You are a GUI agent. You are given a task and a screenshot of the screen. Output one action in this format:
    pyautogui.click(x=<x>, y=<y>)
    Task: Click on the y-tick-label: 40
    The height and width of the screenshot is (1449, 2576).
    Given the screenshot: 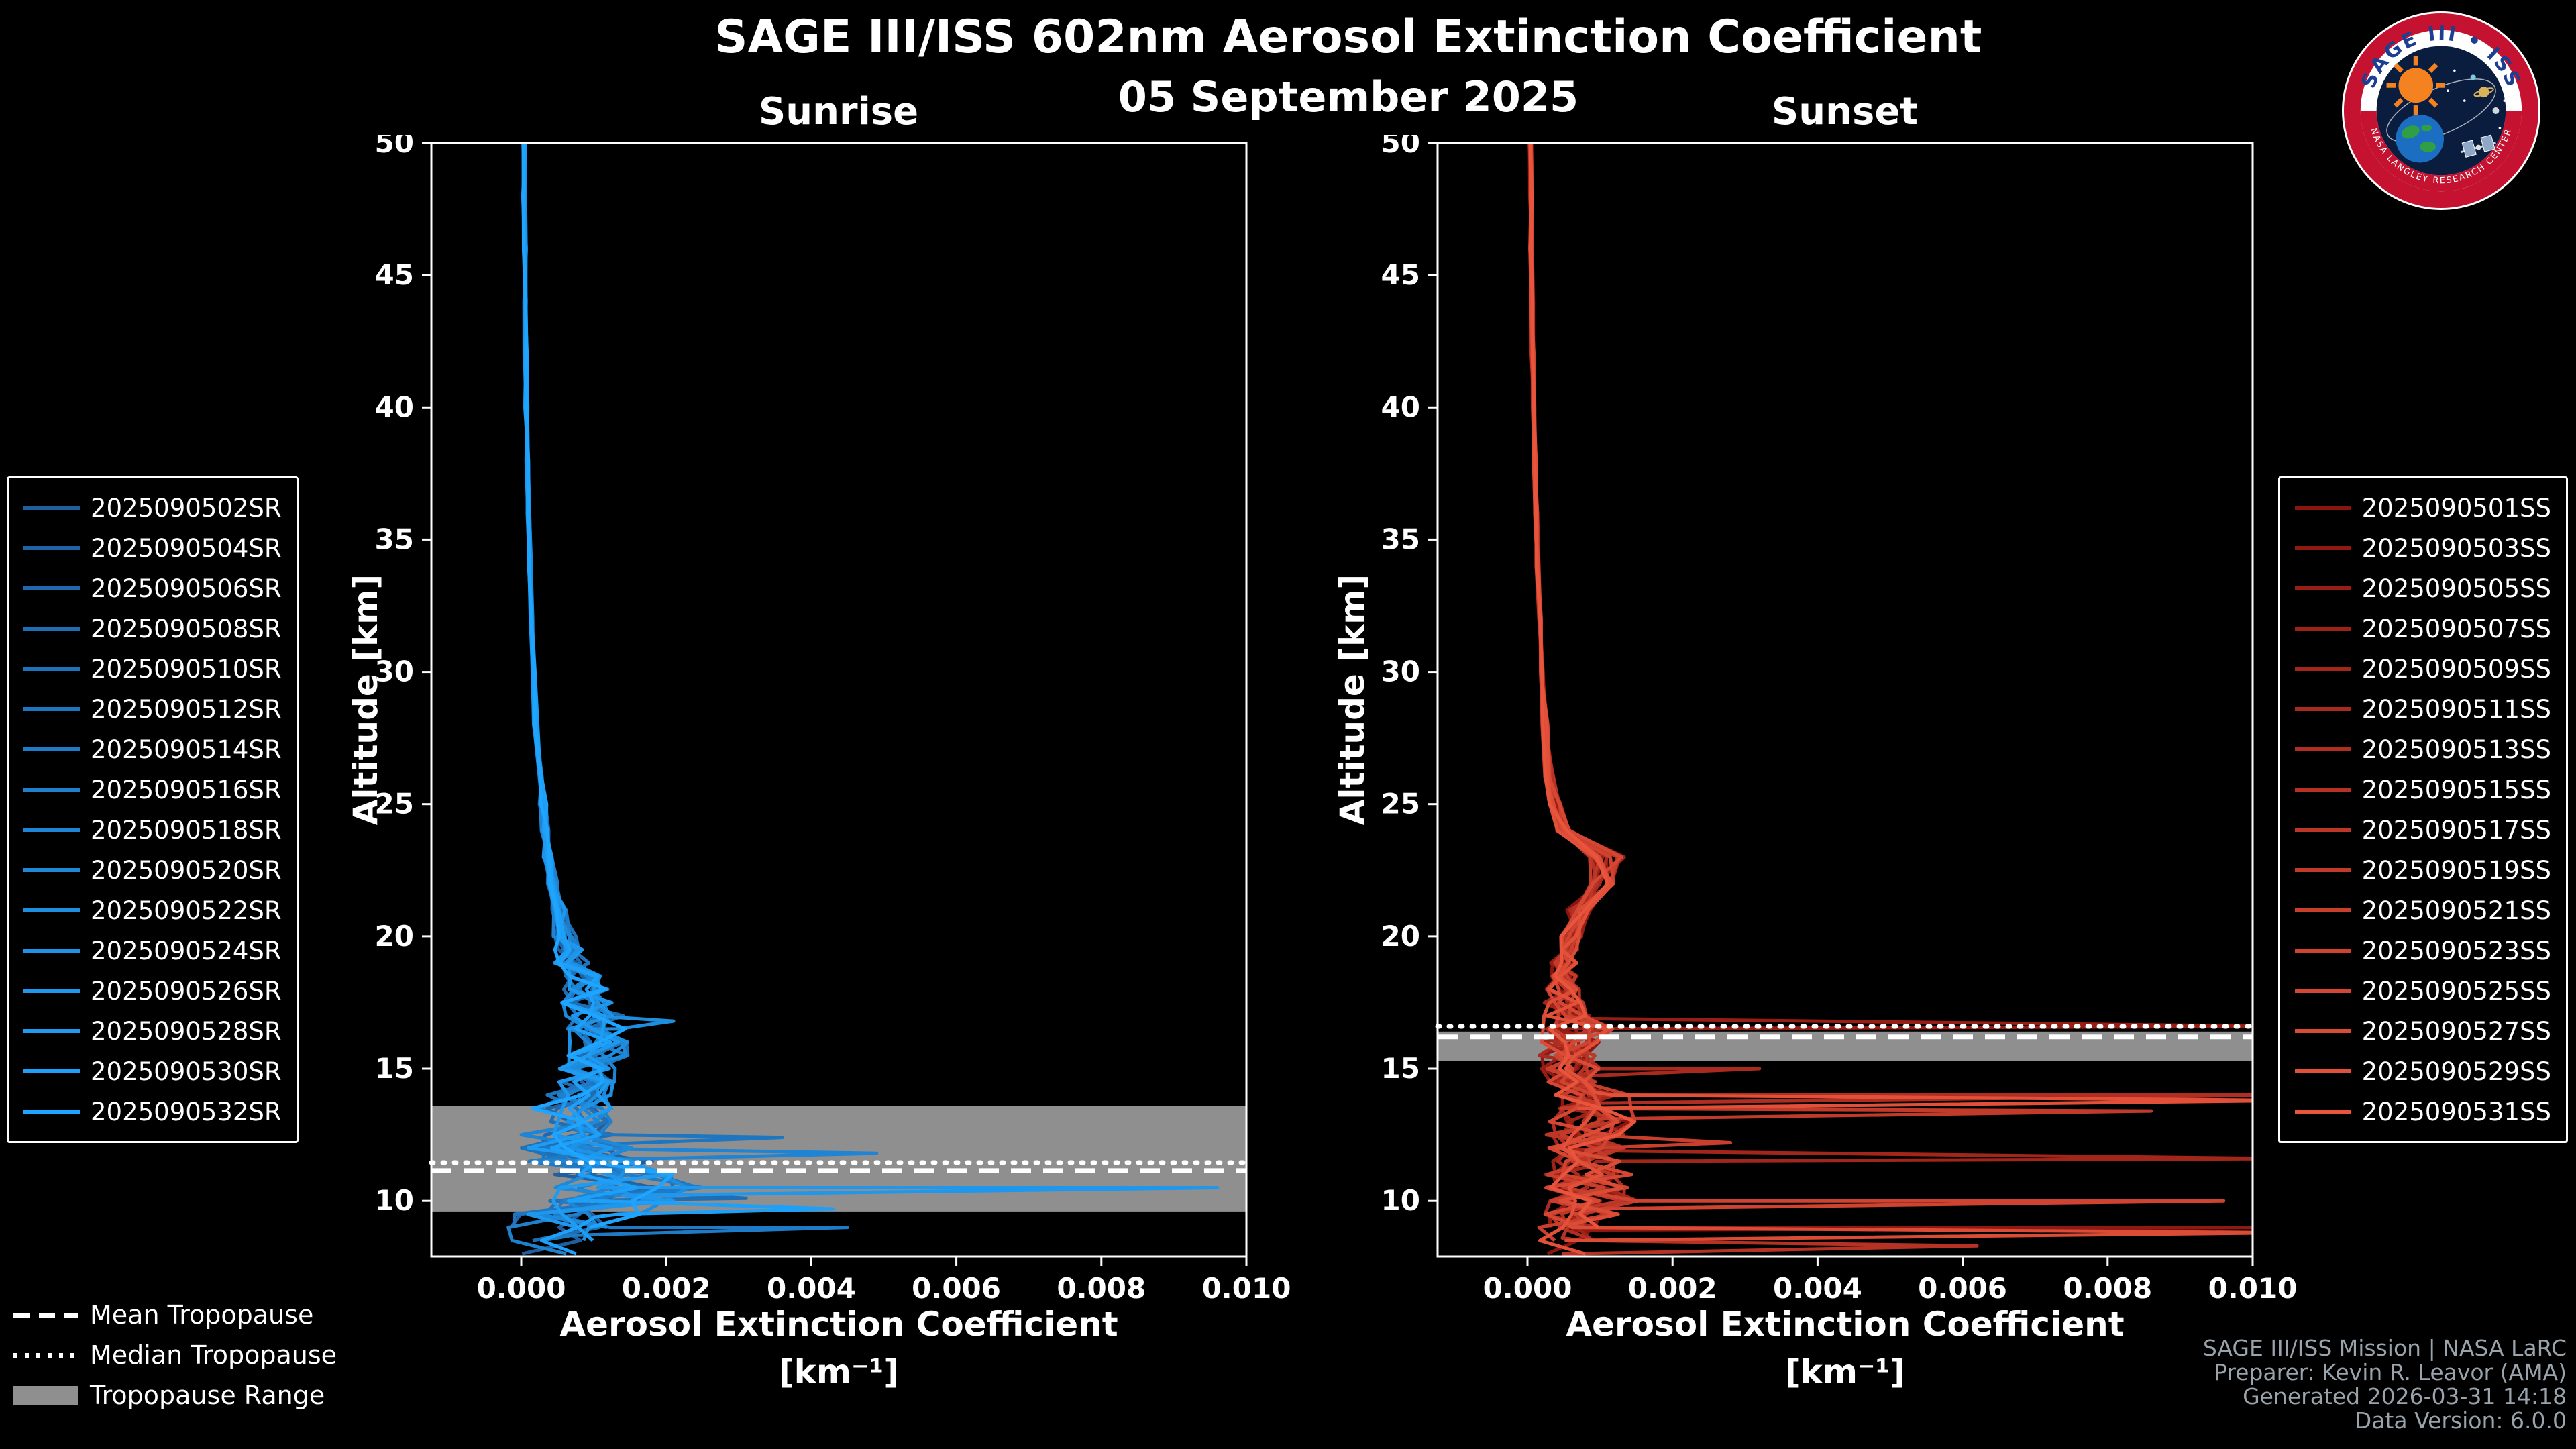 What is the action you would take?
    pyautogui.click(x=394, y=406)
    